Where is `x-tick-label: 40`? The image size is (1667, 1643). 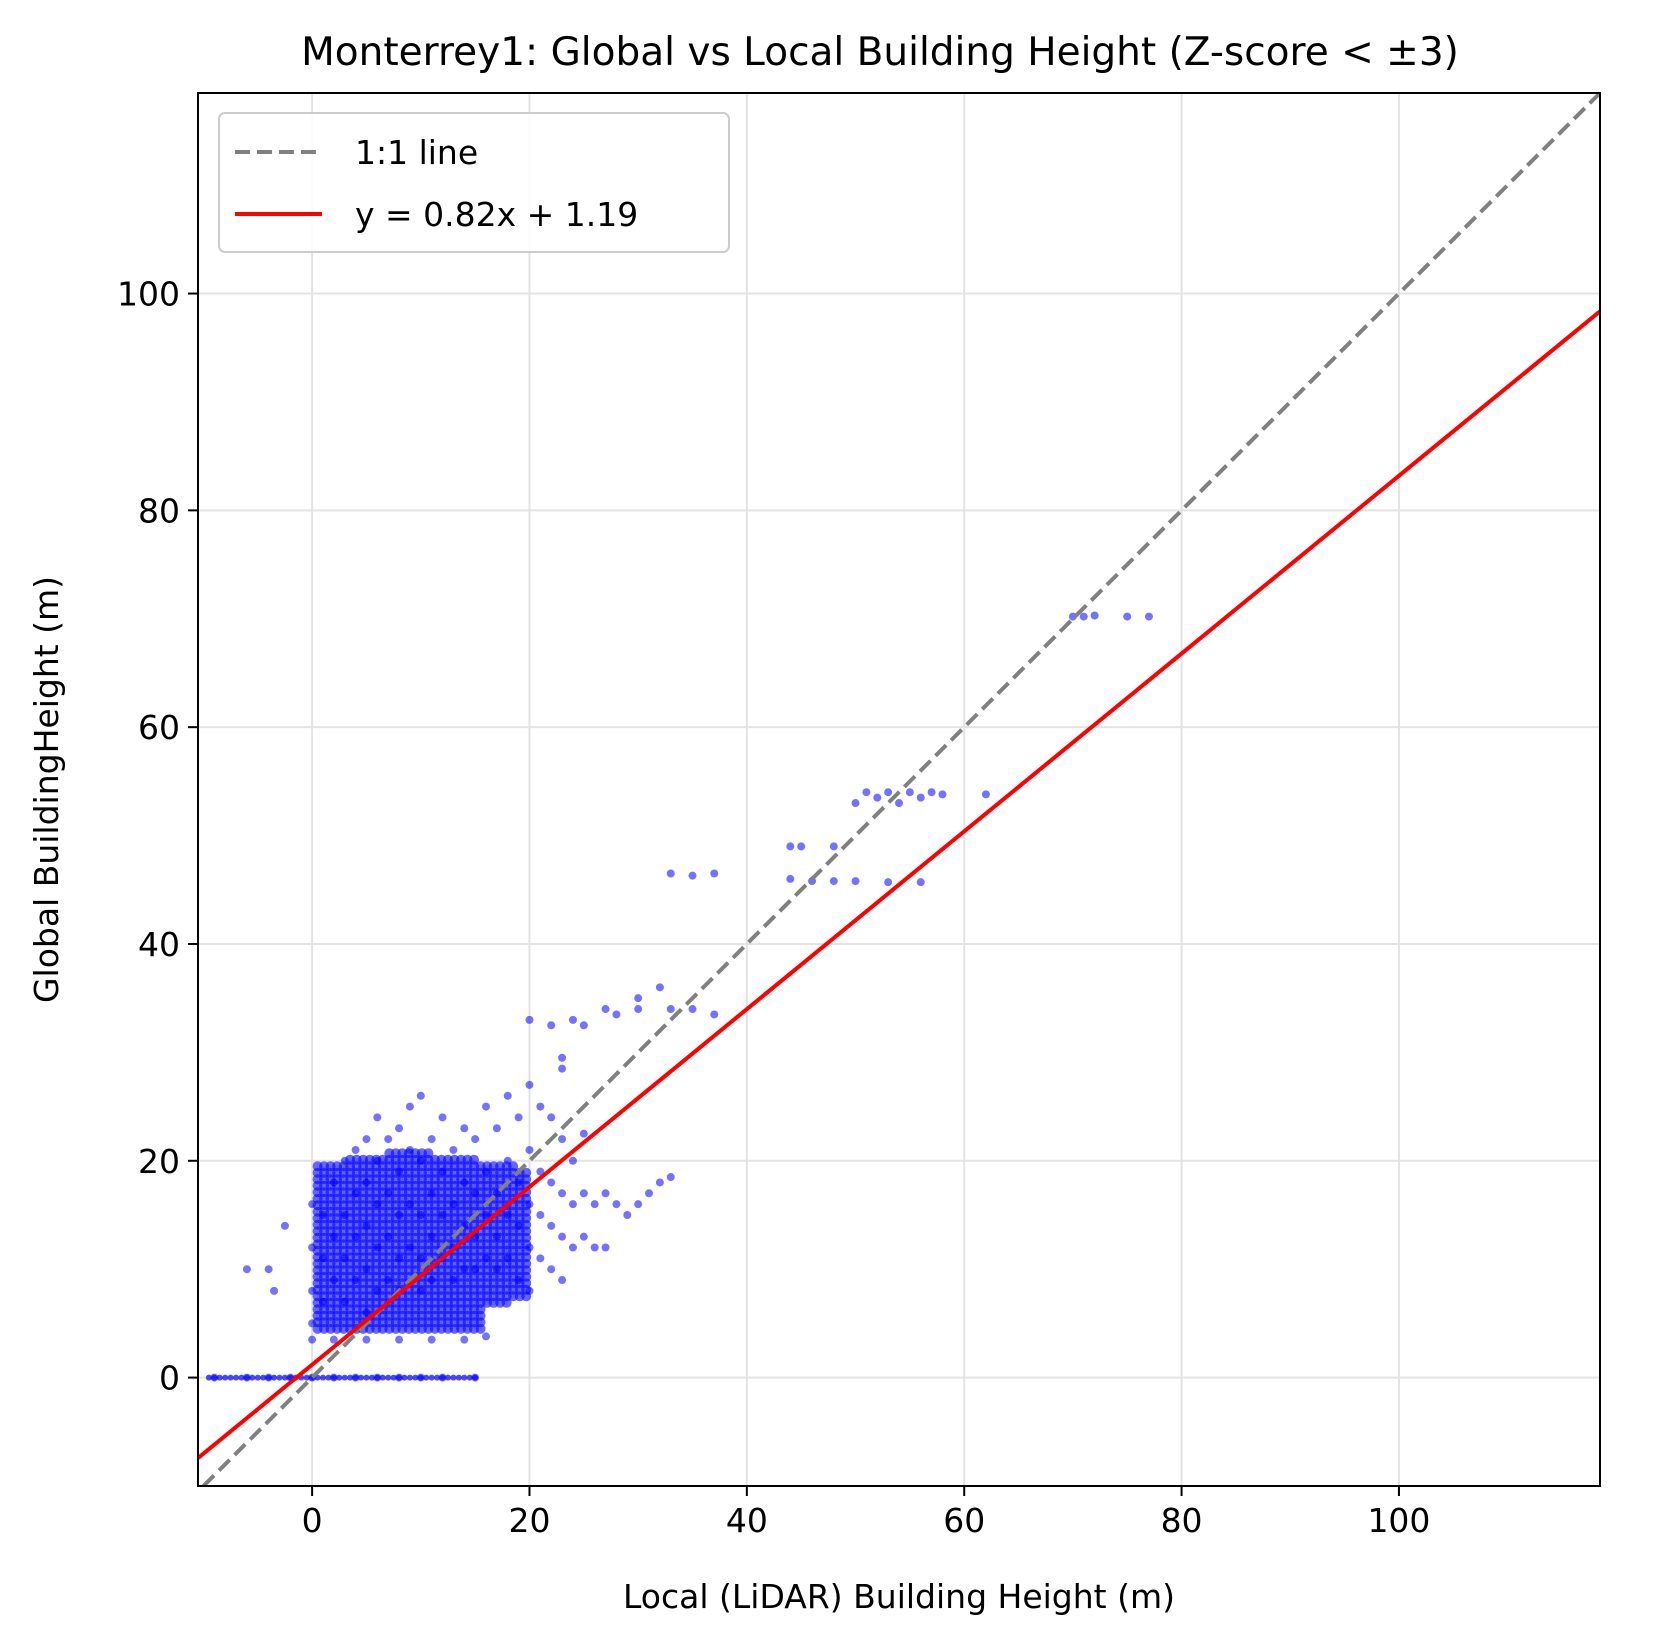 x-tick-label: 40 is located at coordinates (747, 1520).